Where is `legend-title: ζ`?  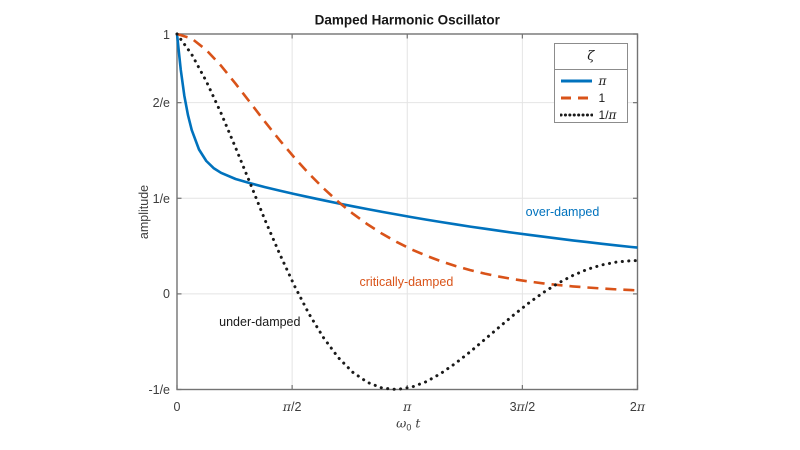
legend-title: ζ is located at coordinates (590, 57).